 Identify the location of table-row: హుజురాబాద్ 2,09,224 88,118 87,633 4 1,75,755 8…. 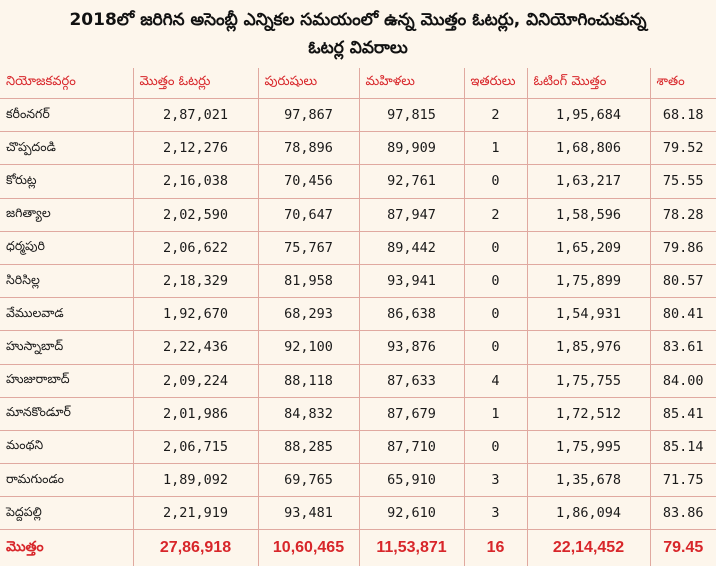
(358, 380).